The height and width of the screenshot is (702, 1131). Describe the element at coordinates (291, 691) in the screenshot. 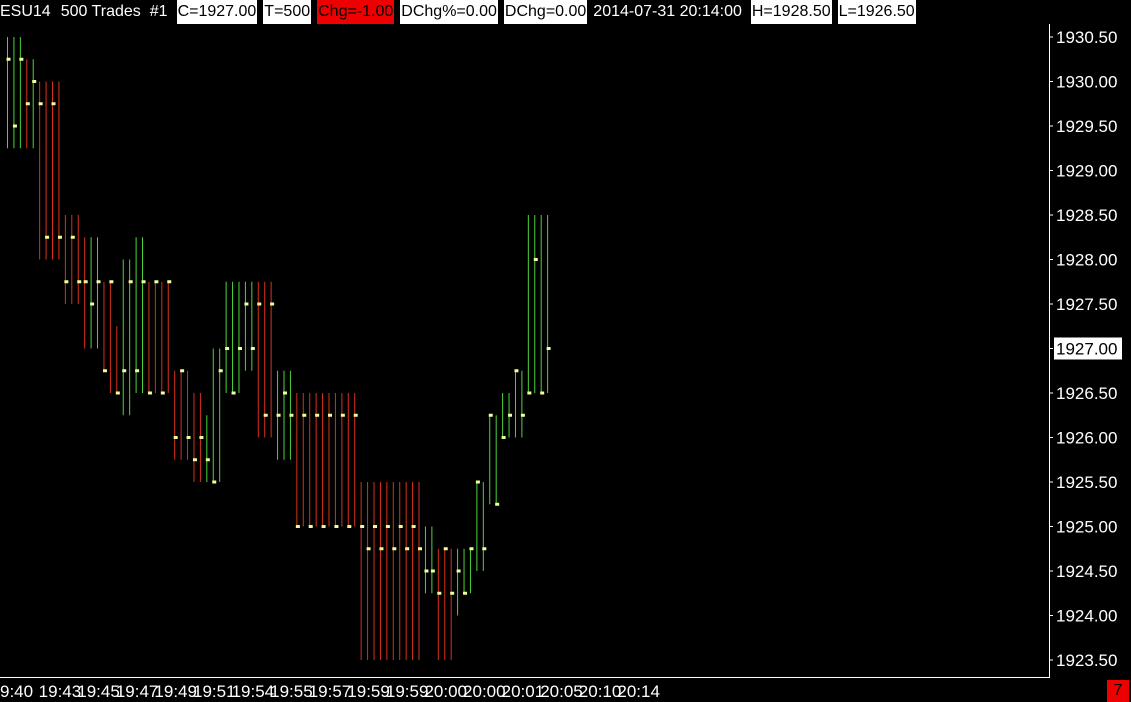

I see `x-tick-label: 19:55` at that location.